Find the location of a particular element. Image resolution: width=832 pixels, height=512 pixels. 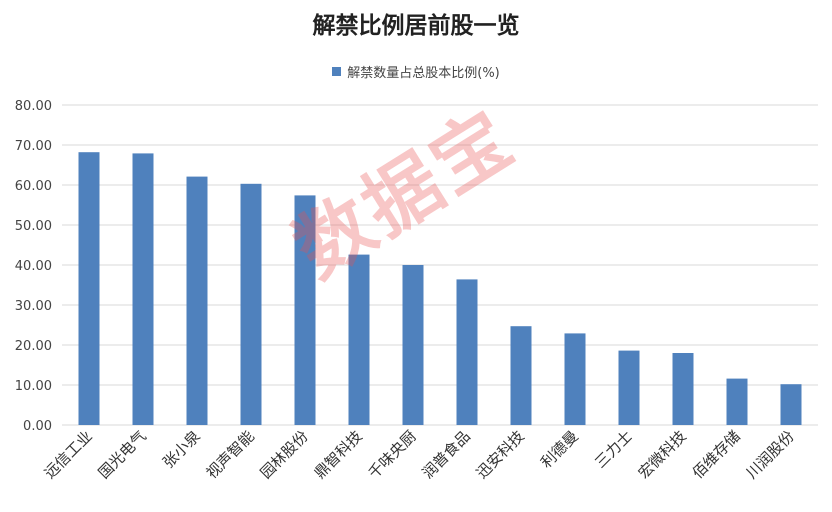

x-tick-label: 鼎智科技 is located at coordinates (338, 454).